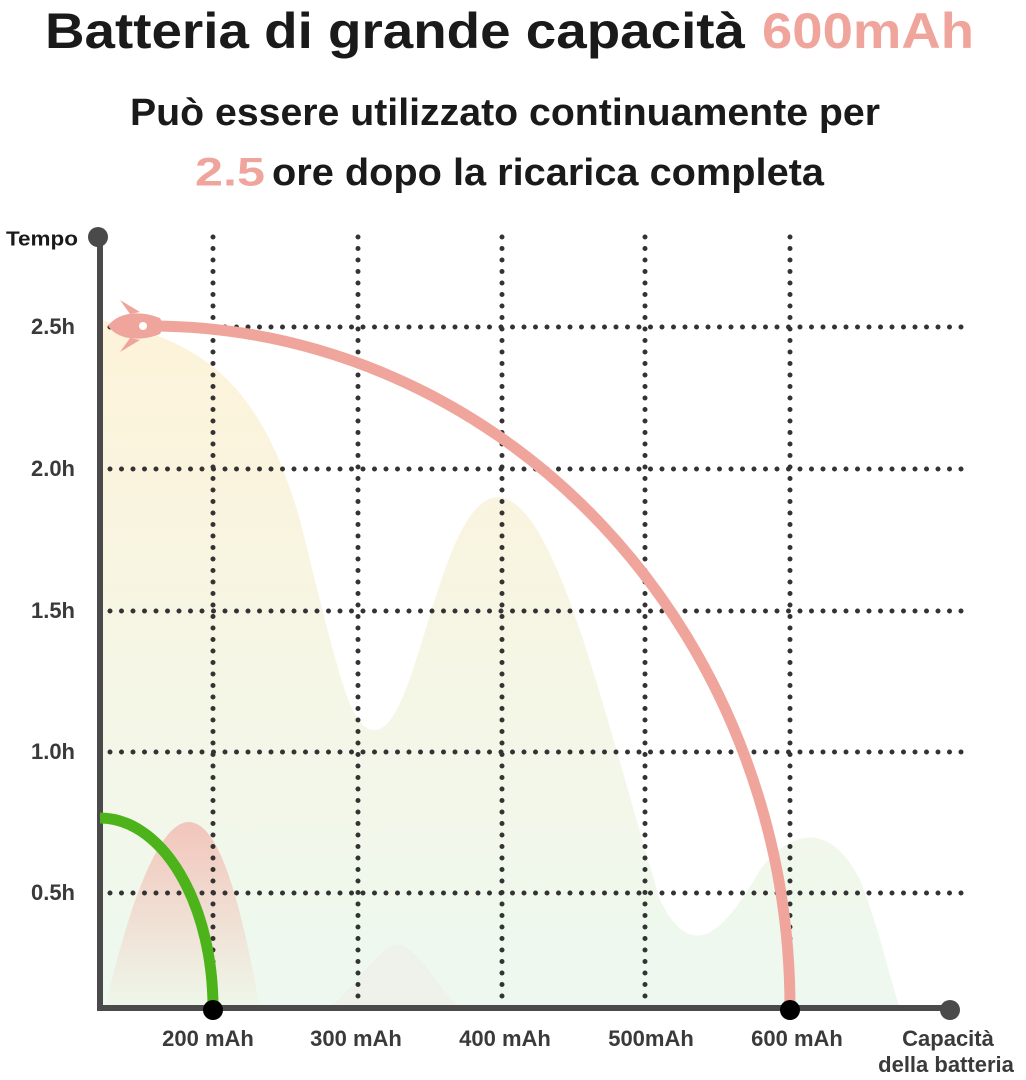 Image resolution: width=1026 pixels, height=1080 pixels. Describe the element at coordinates (651, 1038) in the screenshot. I see `x-tick-label: 500mAh` at that location.